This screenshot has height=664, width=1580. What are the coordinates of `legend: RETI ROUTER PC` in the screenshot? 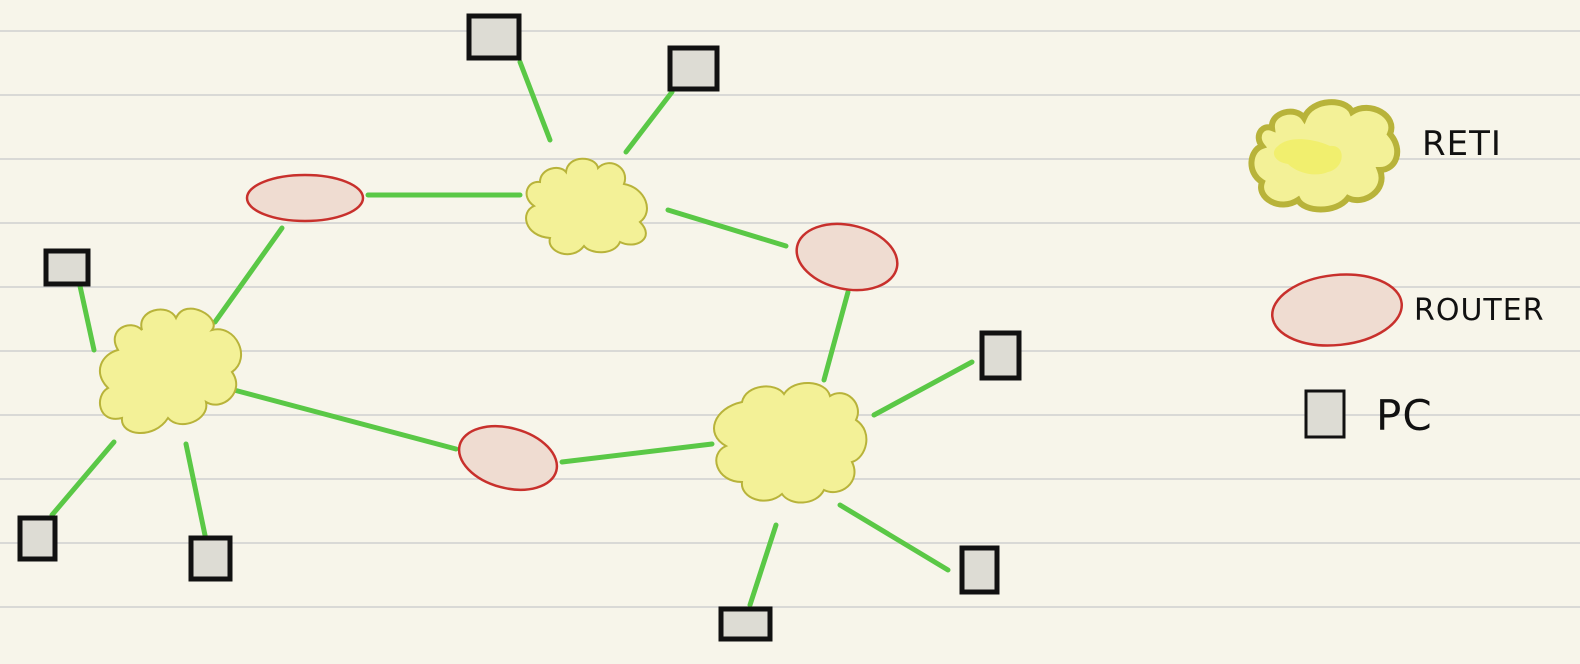 It's located at (1396, 269).